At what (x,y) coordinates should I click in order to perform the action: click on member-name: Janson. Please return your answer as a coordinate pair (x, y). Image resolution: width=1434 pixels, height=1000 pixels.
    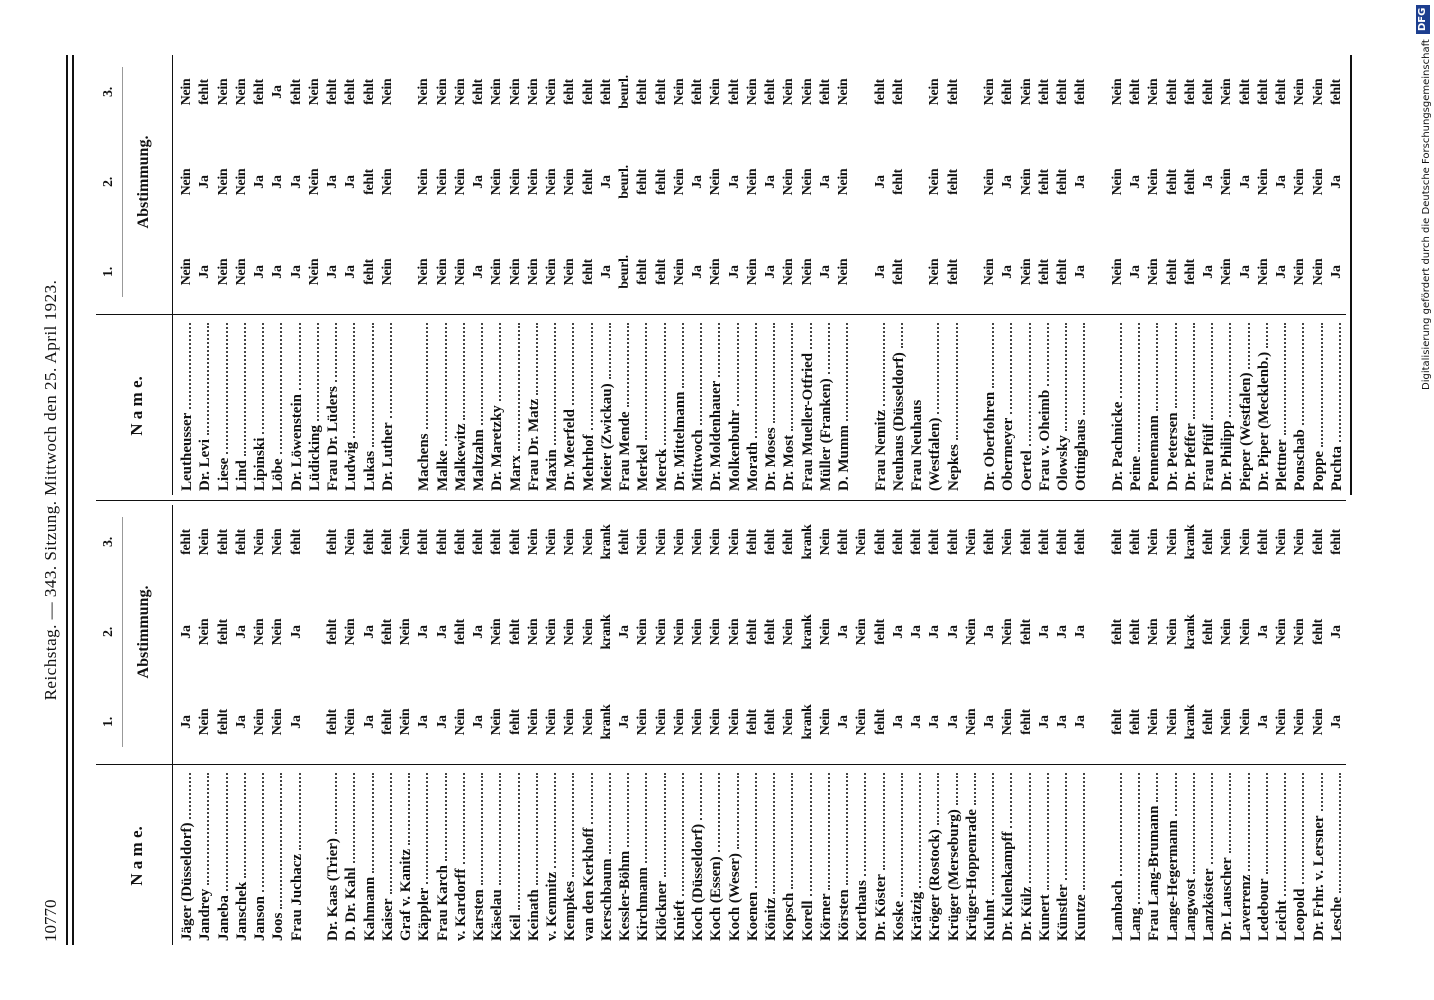
    Looking at the image, I should click on (260, 856).